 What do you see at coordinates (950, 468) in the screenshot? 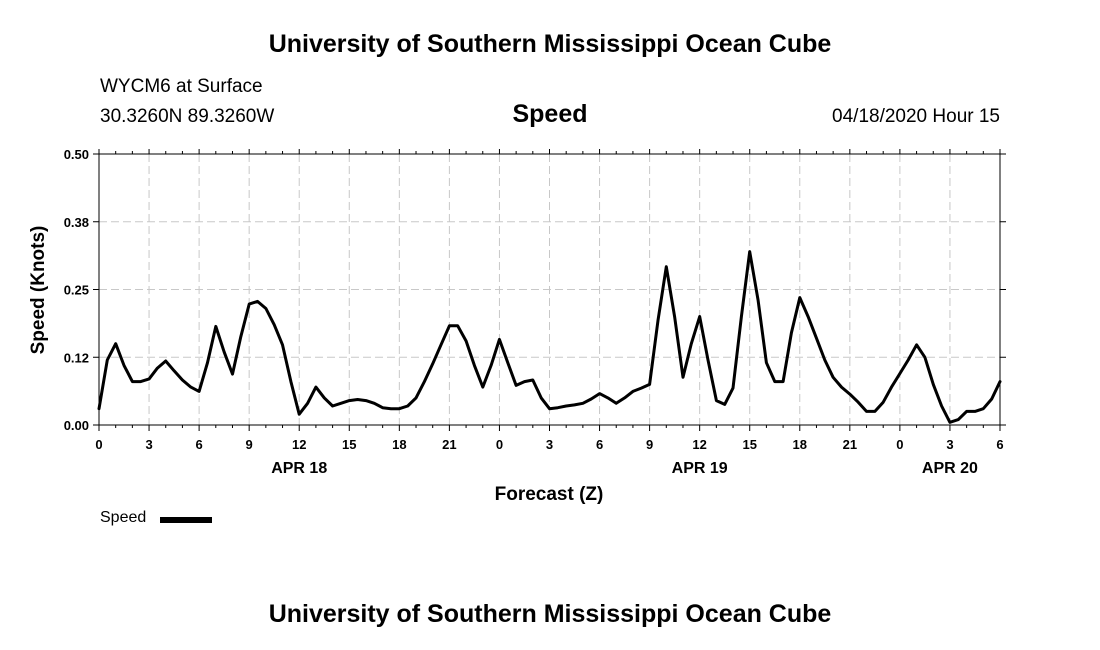
I see `date-label: APR 20` at bounding box center [950, 468].